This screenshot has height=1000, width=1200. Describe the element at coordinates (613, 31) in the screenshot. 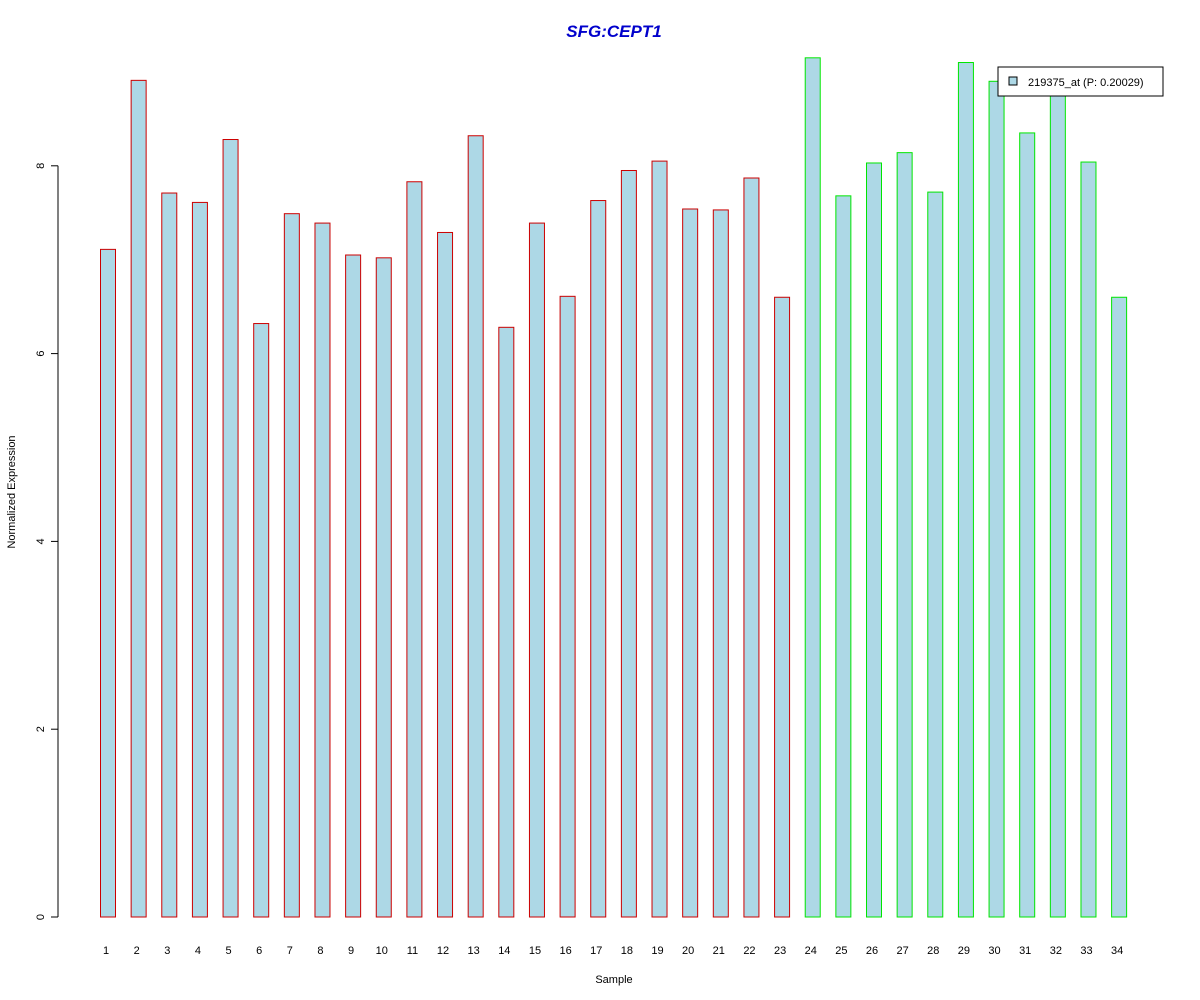

I see `chart-title: SFG:CEPT1` at that location.